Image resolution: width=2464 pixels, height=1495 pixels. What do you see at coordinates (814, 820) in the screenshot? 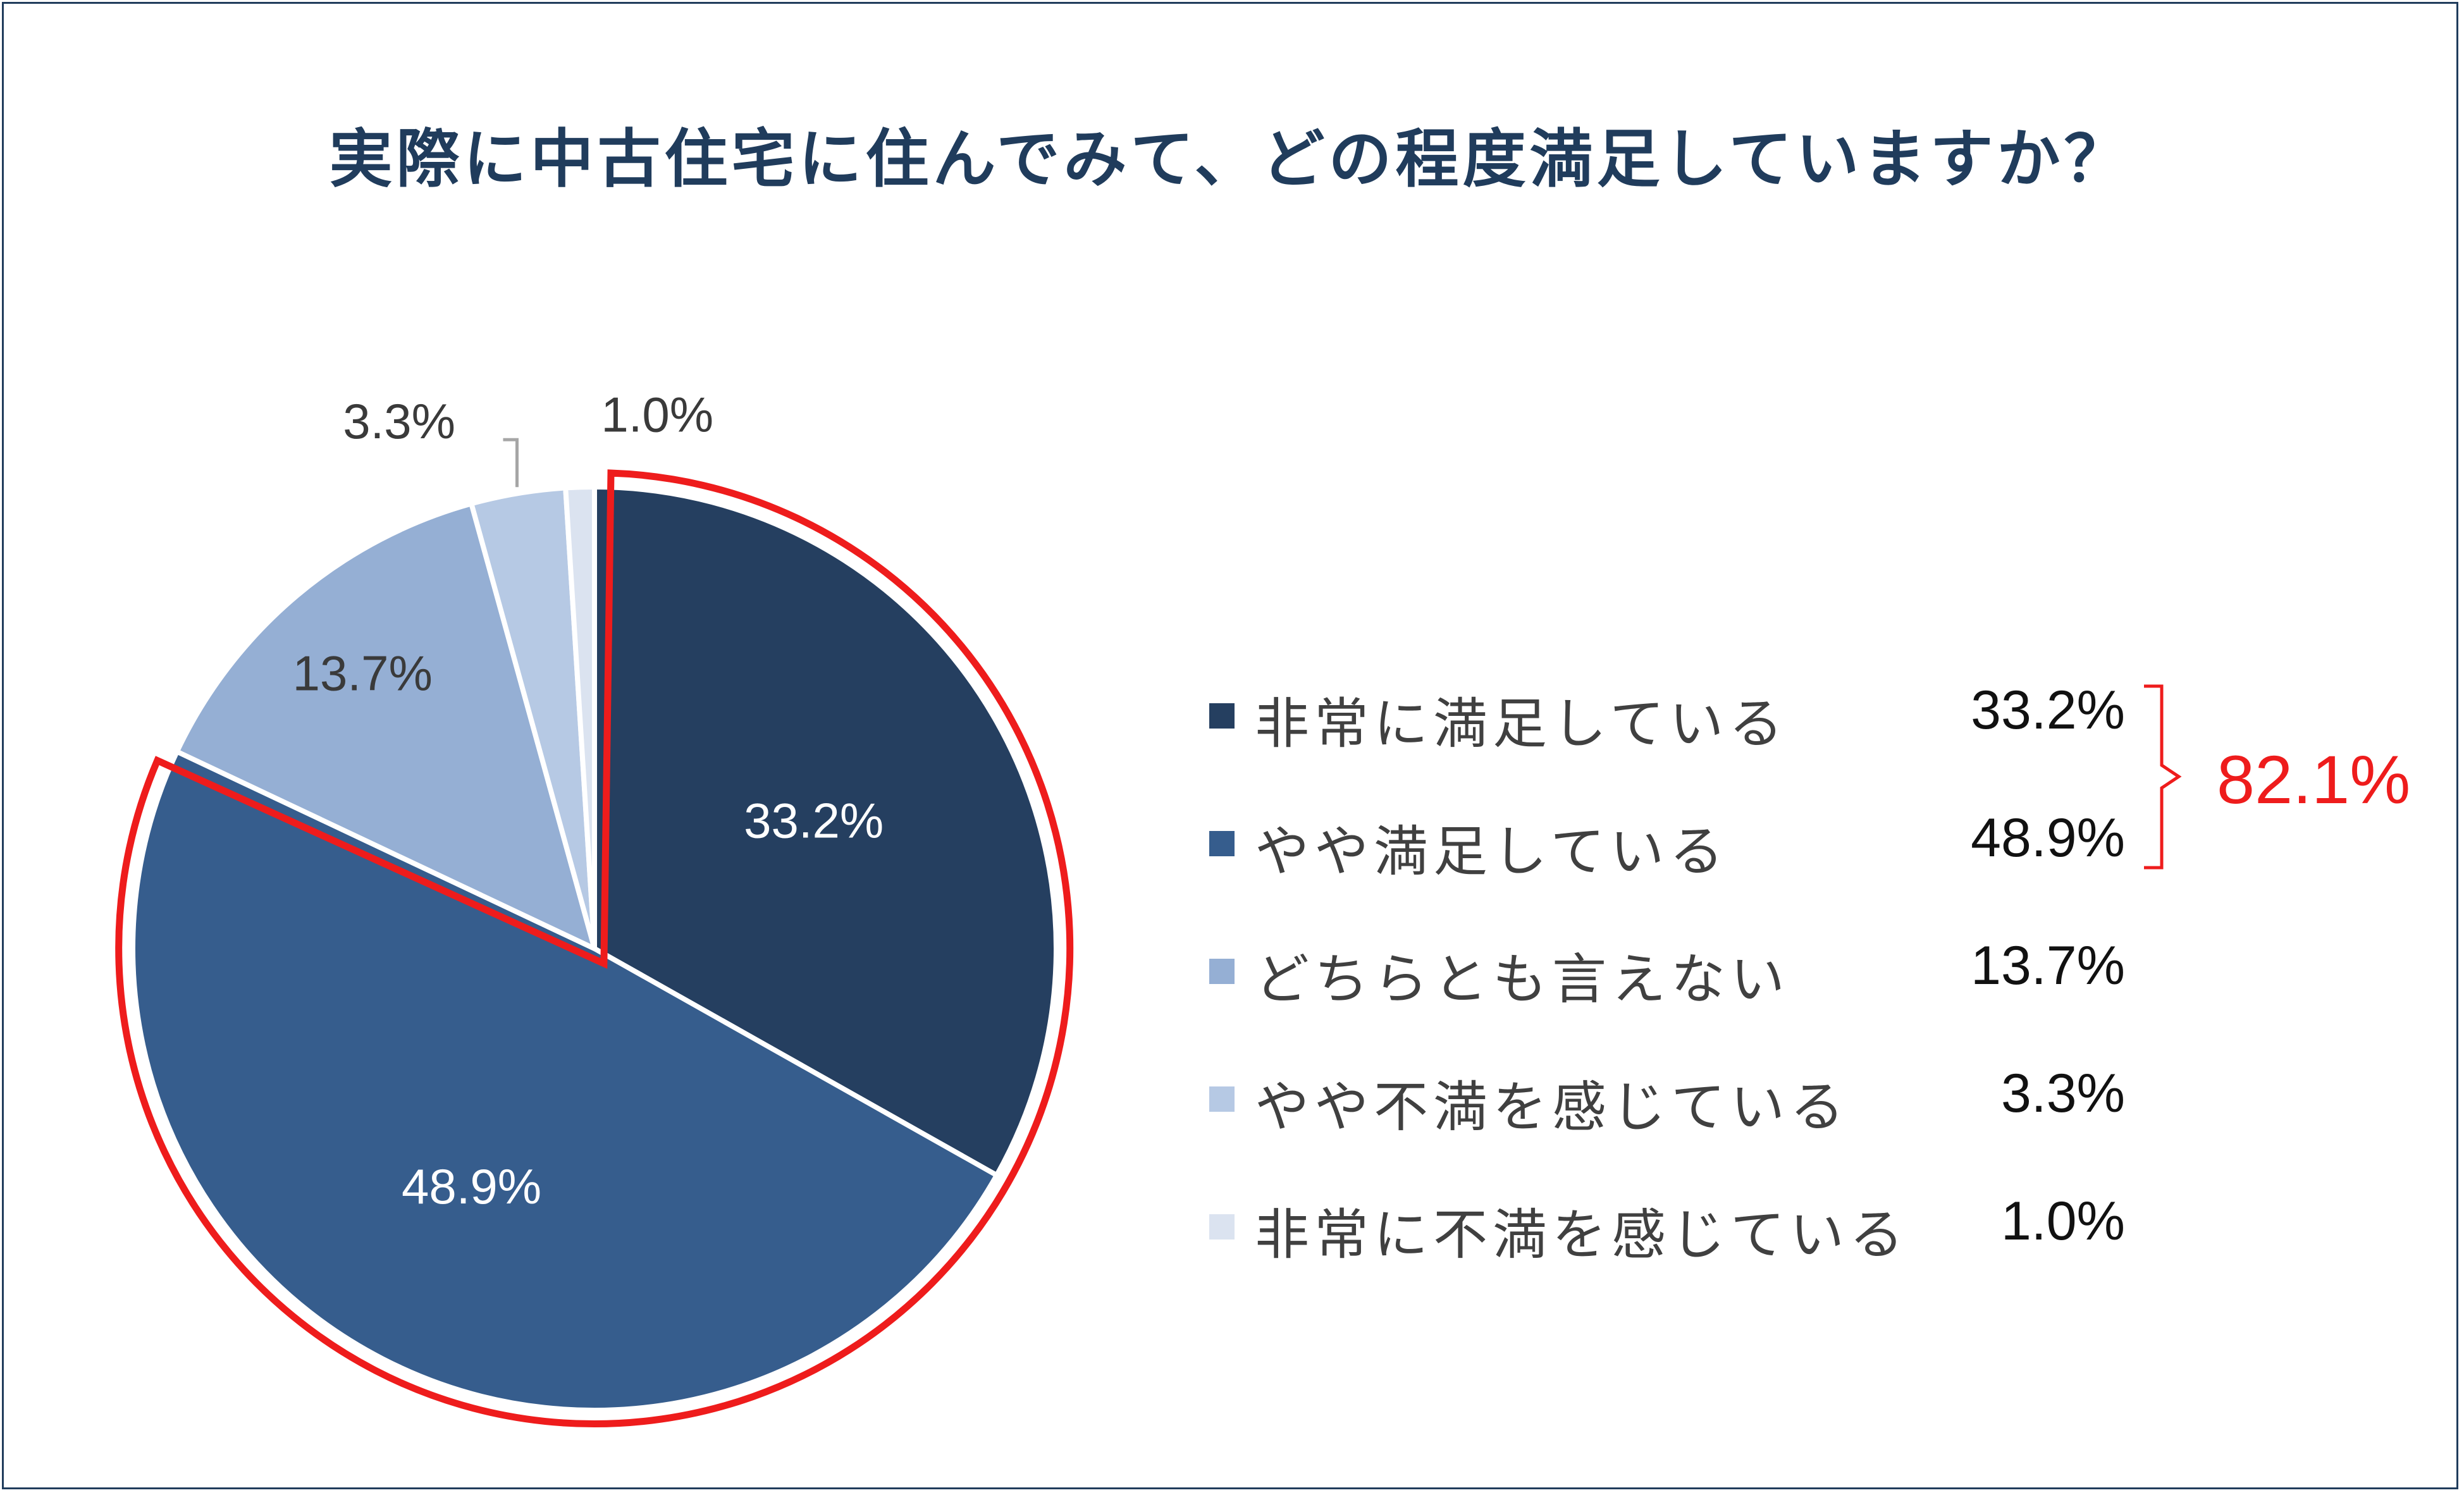
I see `slice-label-1: 33.2%` at bounding box center [814, 820].